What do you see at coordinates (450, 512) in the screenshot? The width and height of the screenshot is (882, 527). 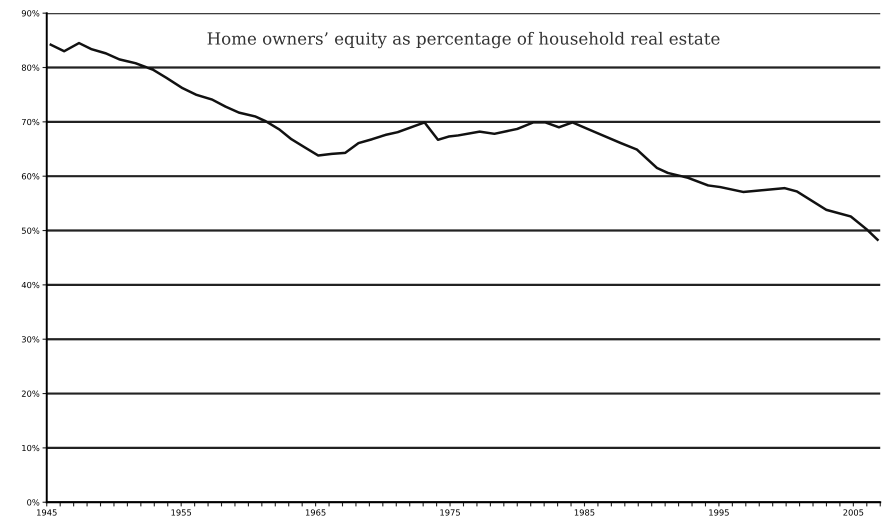 I see `x-tick-label: 1975` at bounding box center [450, 512].